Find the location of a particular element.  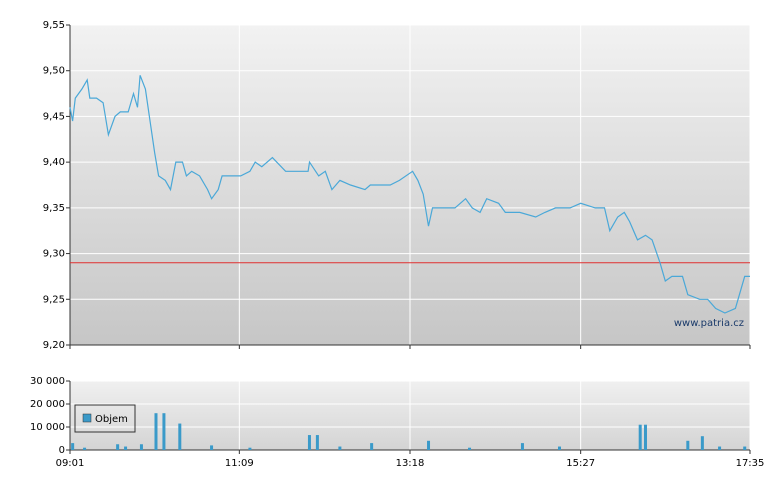

watermark: www.patria.cz is located at coordinates (709, 323).